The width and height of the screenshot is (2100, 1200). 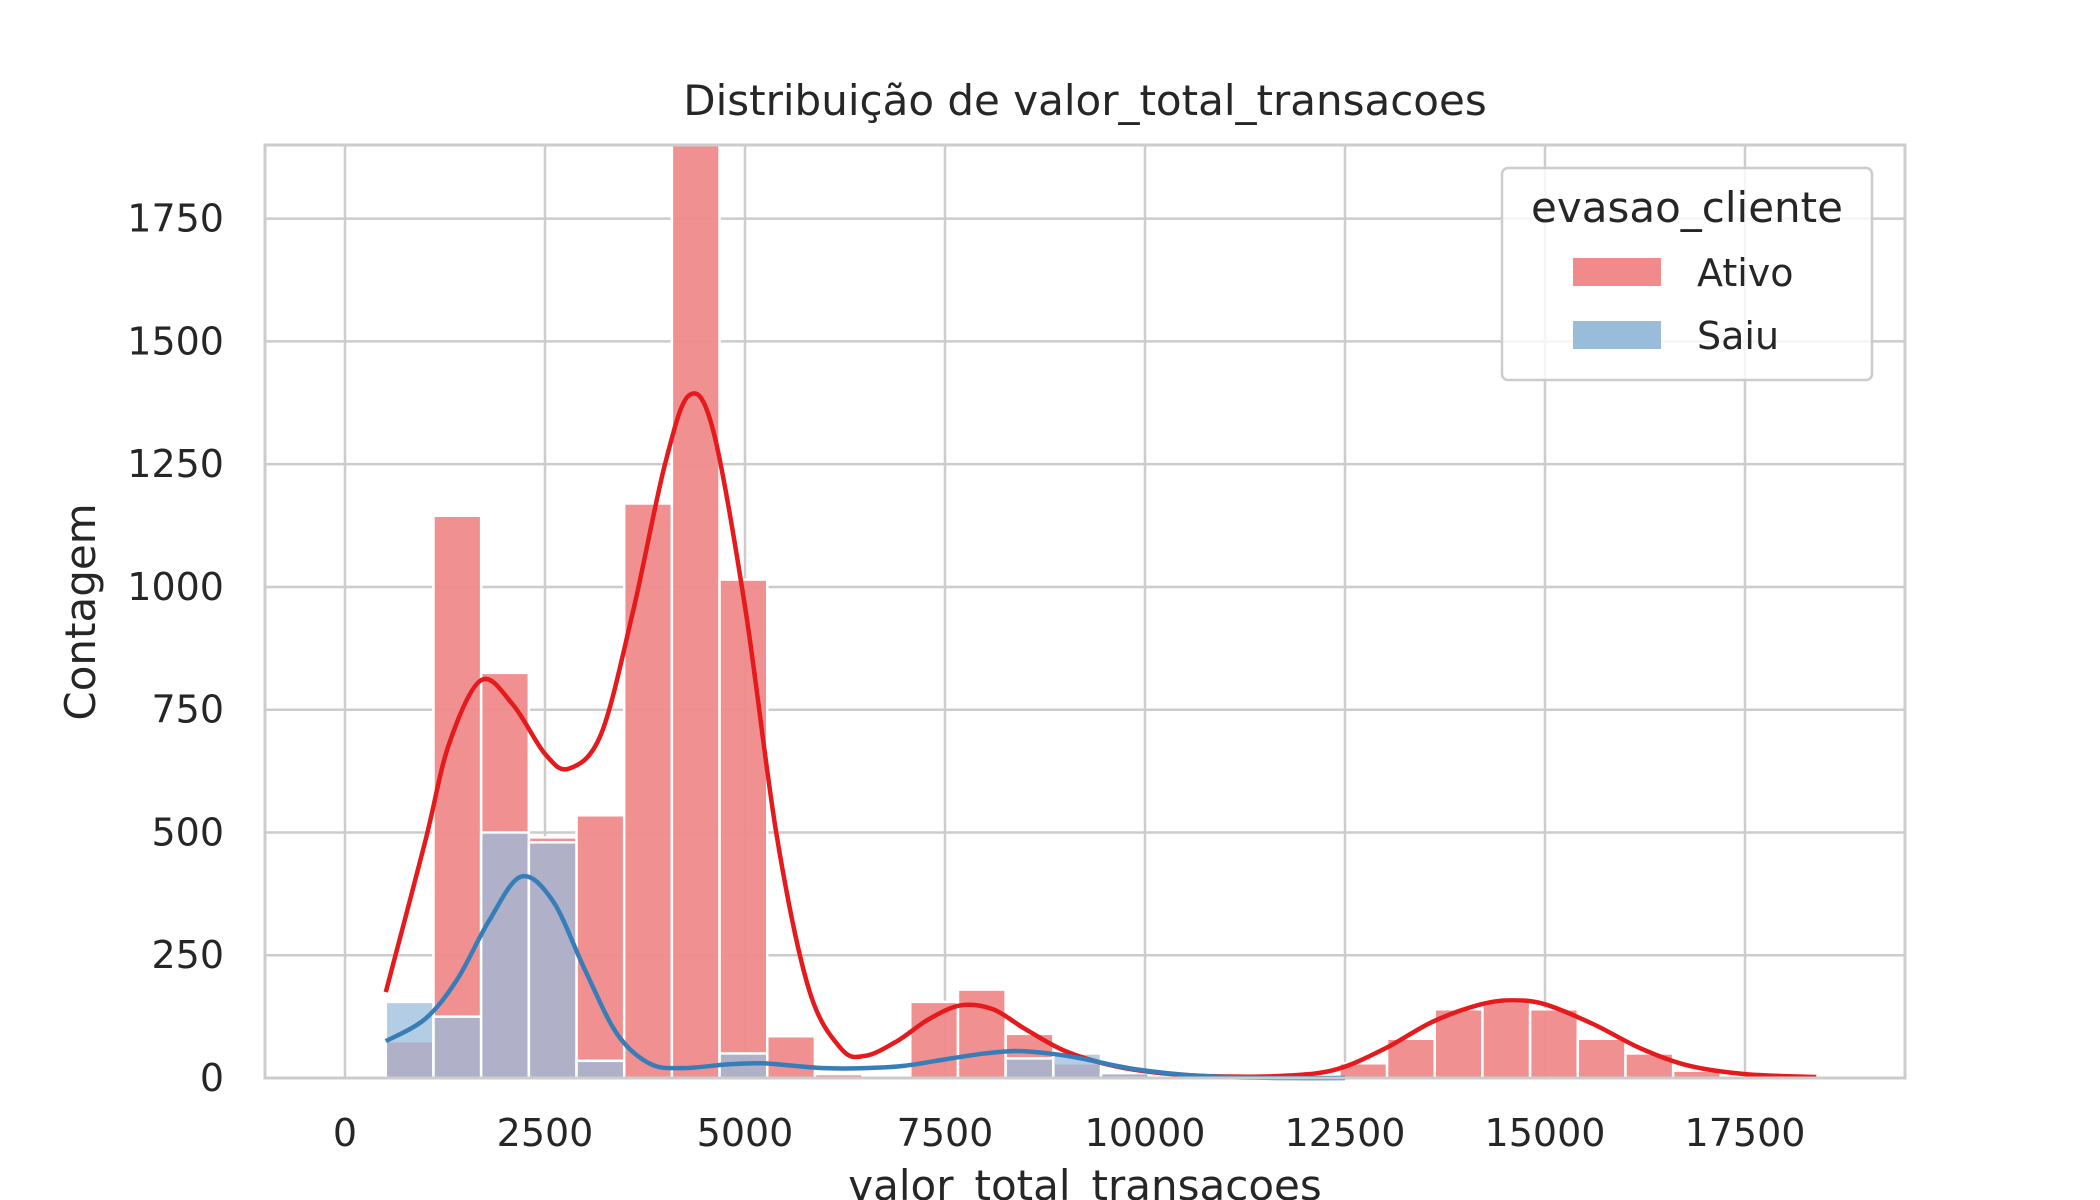 What do you see at coordinates (1687, 207) in the screenshot?
I see `legend-title: evasao_cliente` at bounding box center [1687, 207].